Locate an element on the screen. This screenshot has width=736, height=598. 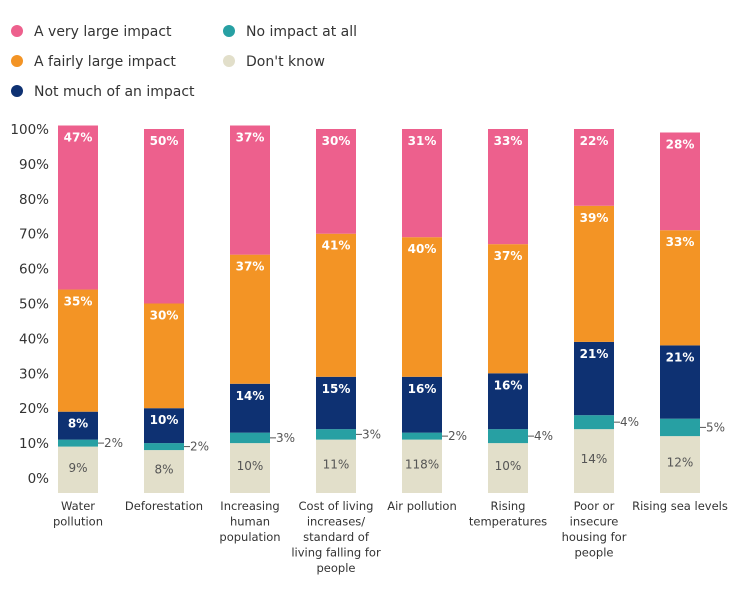
x-category-label: Water pollution is located at coordinates (78, 514).